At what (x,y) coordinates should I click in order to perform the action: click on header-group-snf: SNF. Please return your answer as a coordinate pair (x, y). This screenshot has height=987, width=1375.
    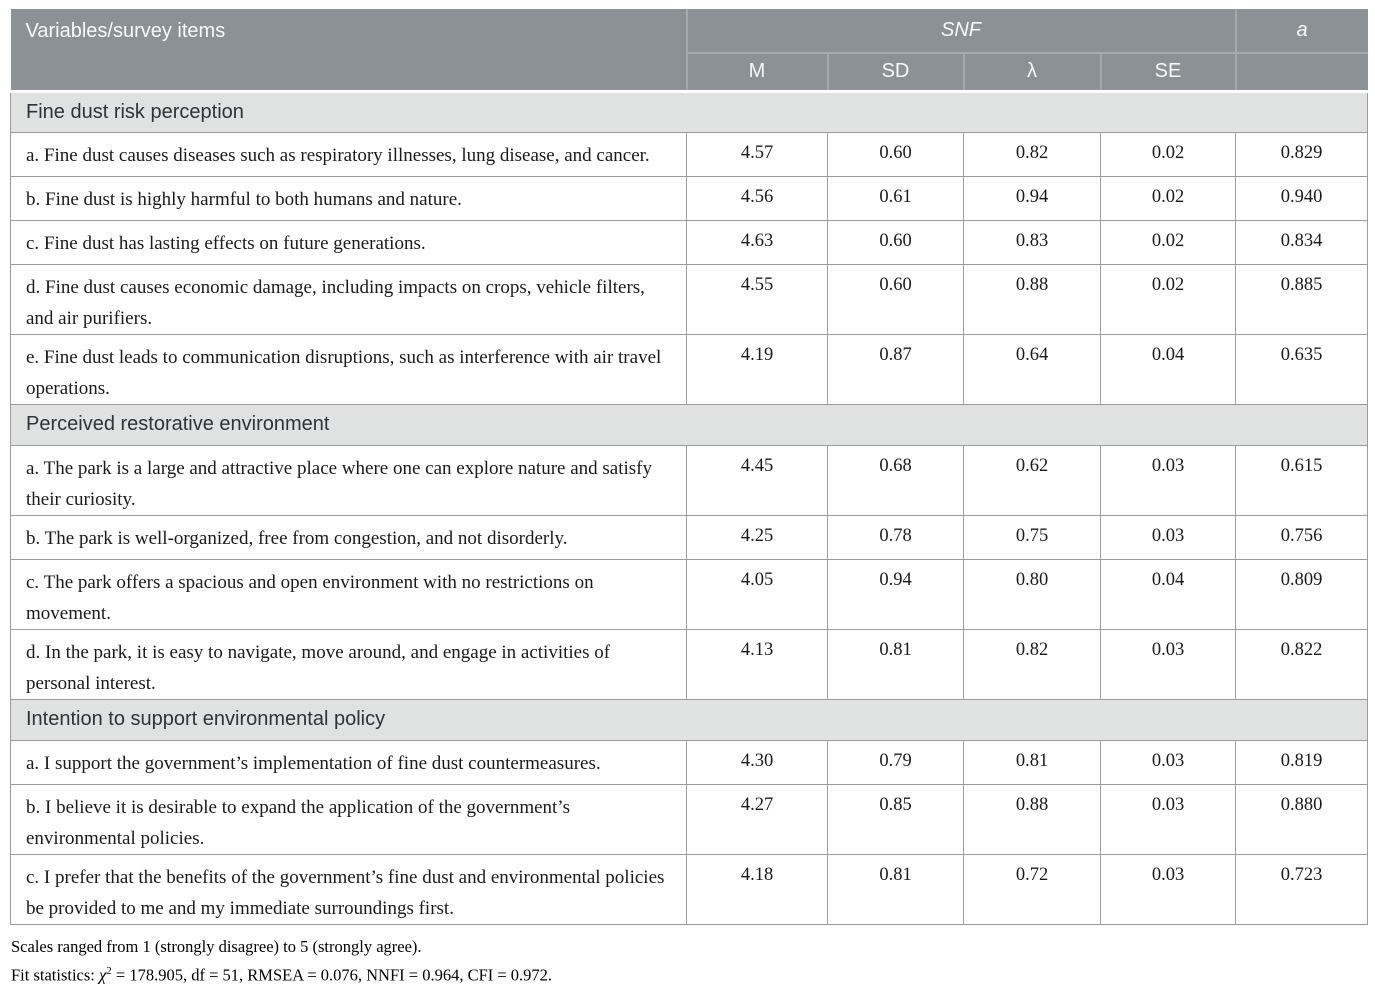
    Looking at the image, I should click on (961, 31).